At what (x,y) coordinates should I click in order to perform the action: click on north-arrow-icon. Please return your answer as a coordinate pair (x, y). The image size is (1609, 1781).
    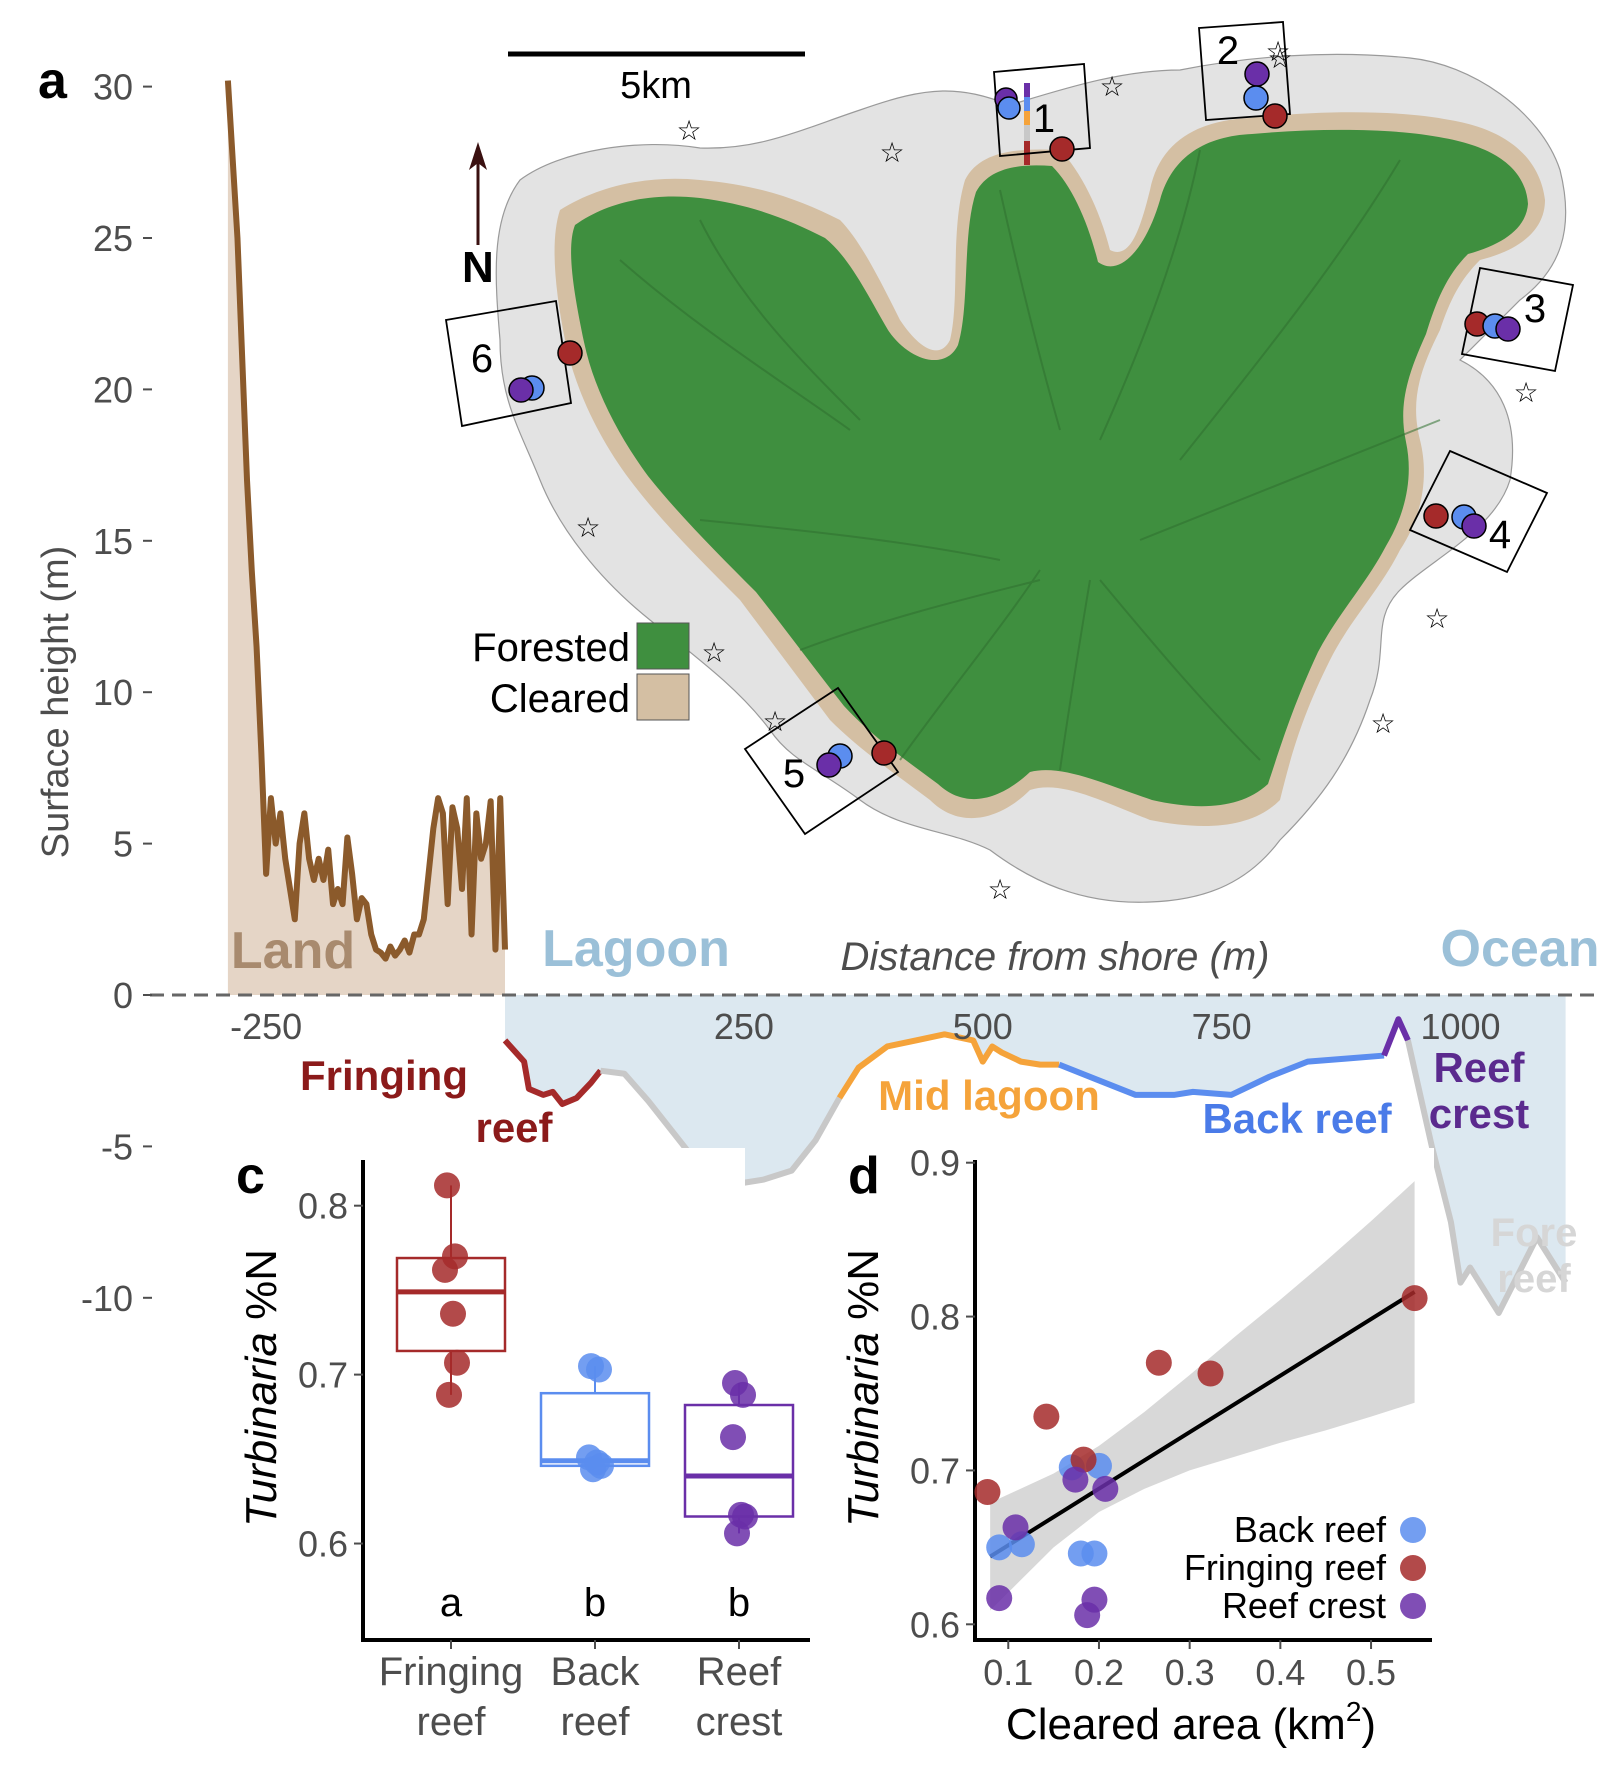
    Looking at the image, I should click on (478, 156).